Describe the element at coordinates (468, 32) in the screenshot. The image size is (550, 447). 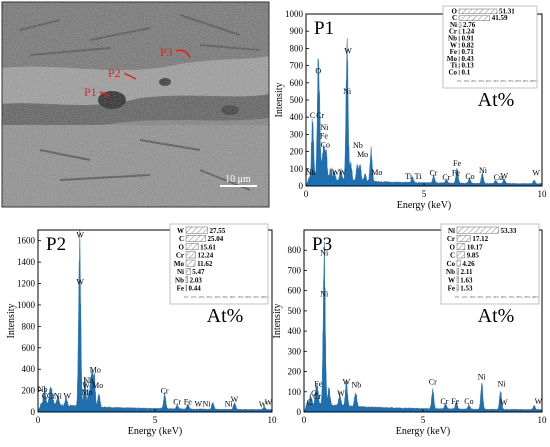
I see `composition-value: 1.24` at that location.